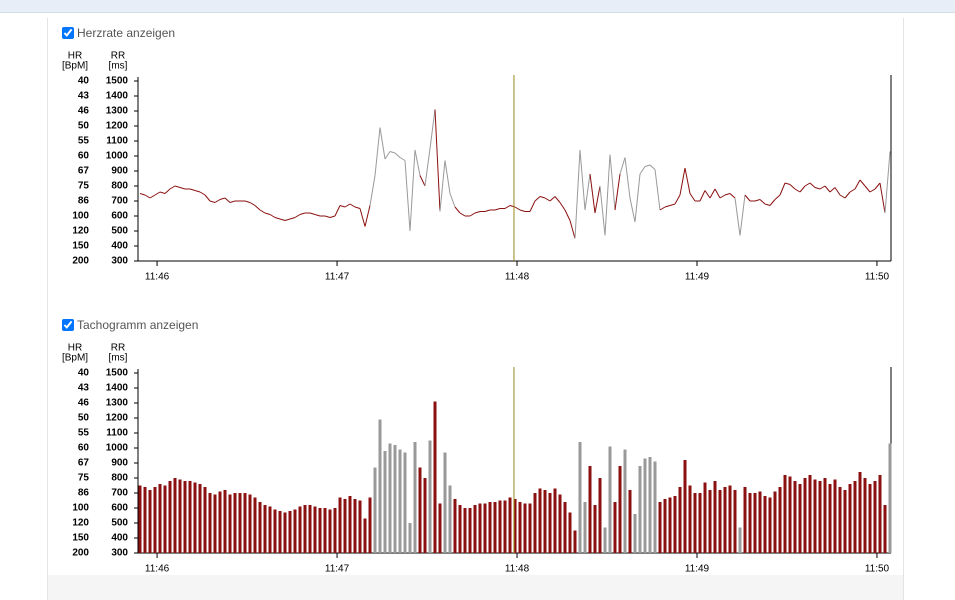 The height and width of the screenshot is (600, 955). I want to click on rr-tick-label: 900, so click(119, 171).